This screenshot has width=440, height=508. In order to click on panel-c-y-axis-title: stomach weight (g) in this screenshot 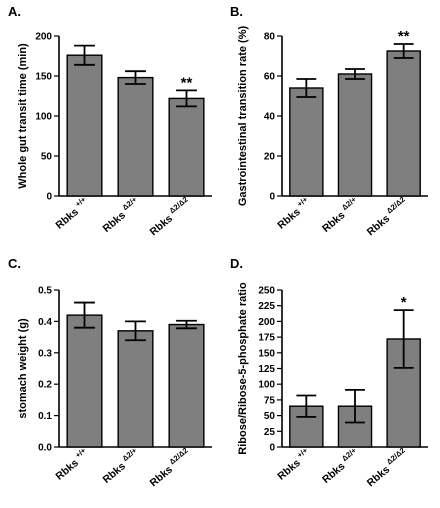, I will do `click(23, 368)`.